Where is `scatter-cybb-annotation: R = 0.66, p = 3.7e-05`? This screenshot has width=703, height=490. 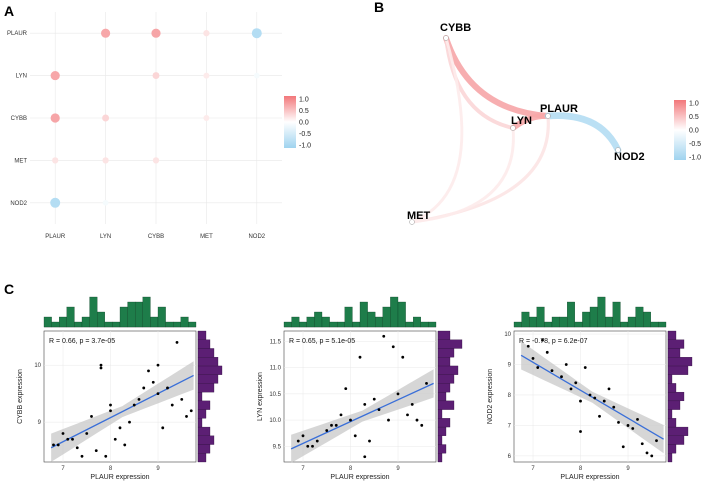
scatter-cybb-annotation: R = 0.66, p = 3.7e-05 is located at coordinates (82, 341).